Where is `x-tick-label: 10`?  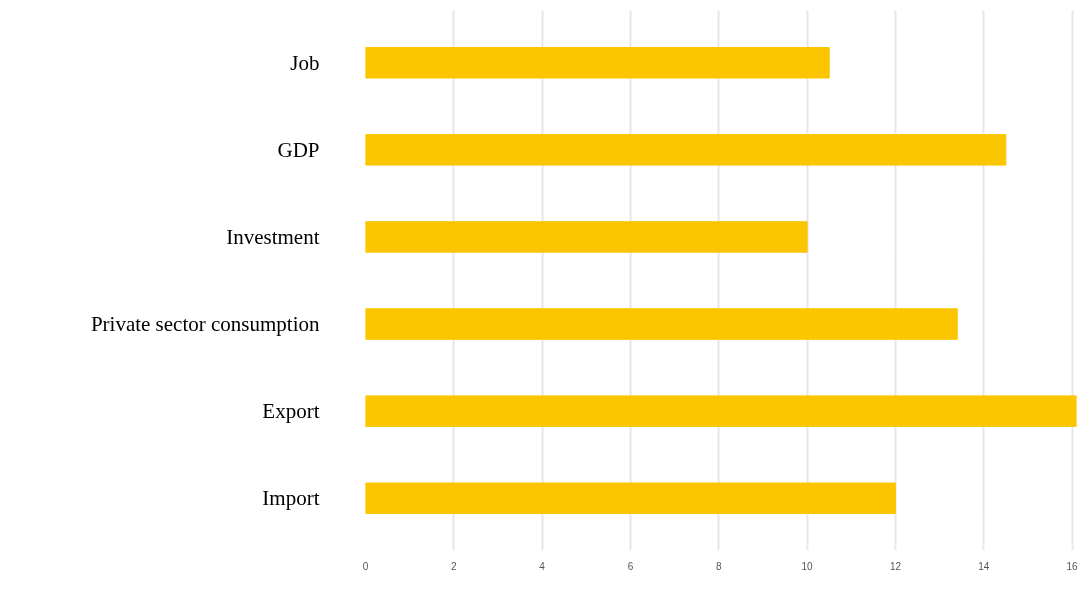
x-tick-label: 10 is located at coordinates (807, 566).